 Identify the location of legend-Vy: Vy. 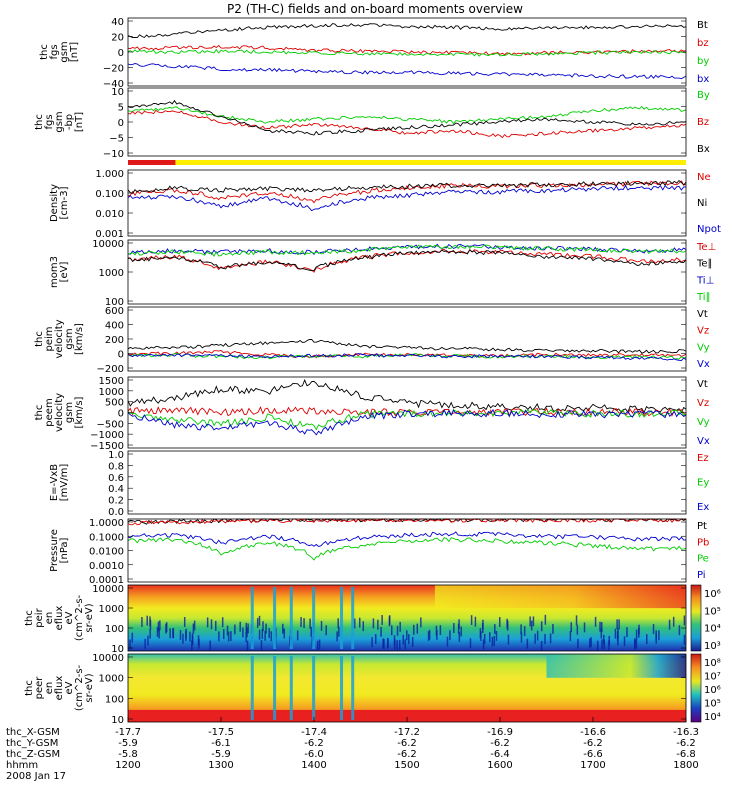
(703, 422).